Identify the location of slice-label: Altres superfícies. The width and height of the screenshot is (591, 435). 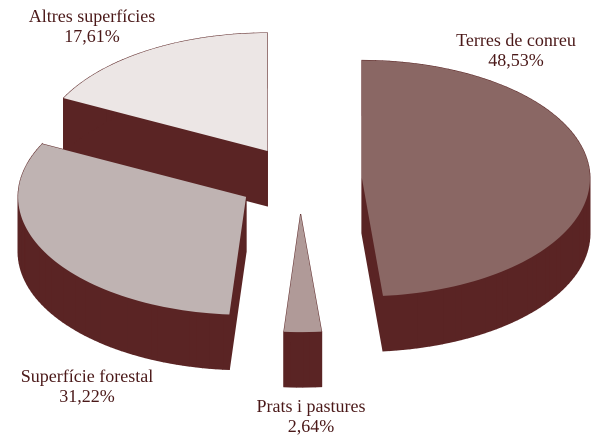
(92, 16).